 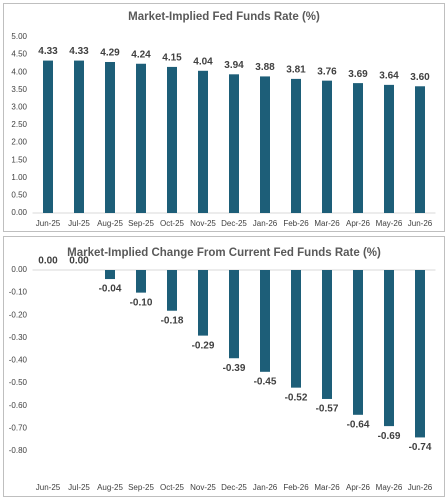 What do you see at coordinates (18, 450) in the screenshot?
I see `y-tick-label: -0.80` at bounding box center [18, 450].